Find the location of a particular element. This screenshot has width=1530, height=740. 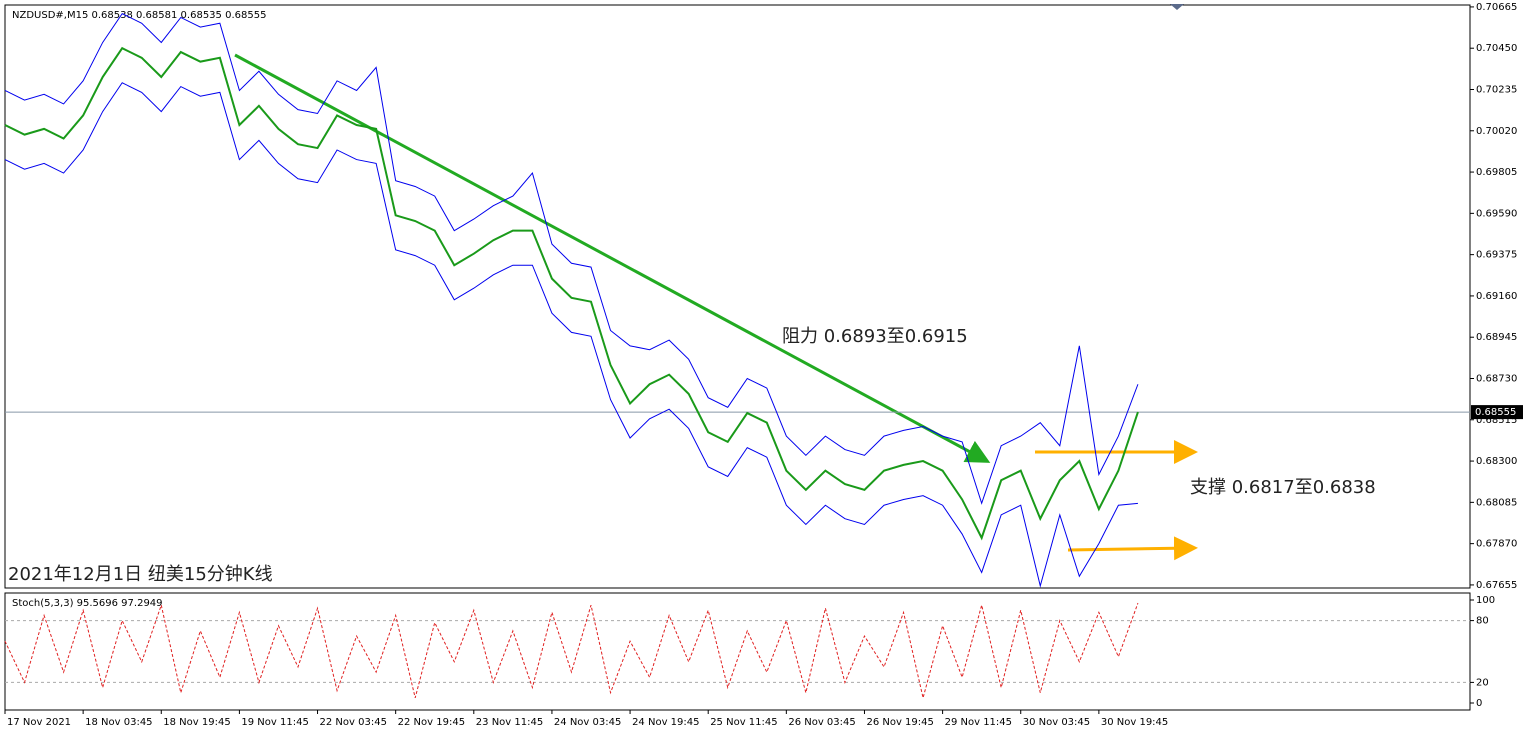

price-label: 0.68555 is located at coordinates (1495, 412).